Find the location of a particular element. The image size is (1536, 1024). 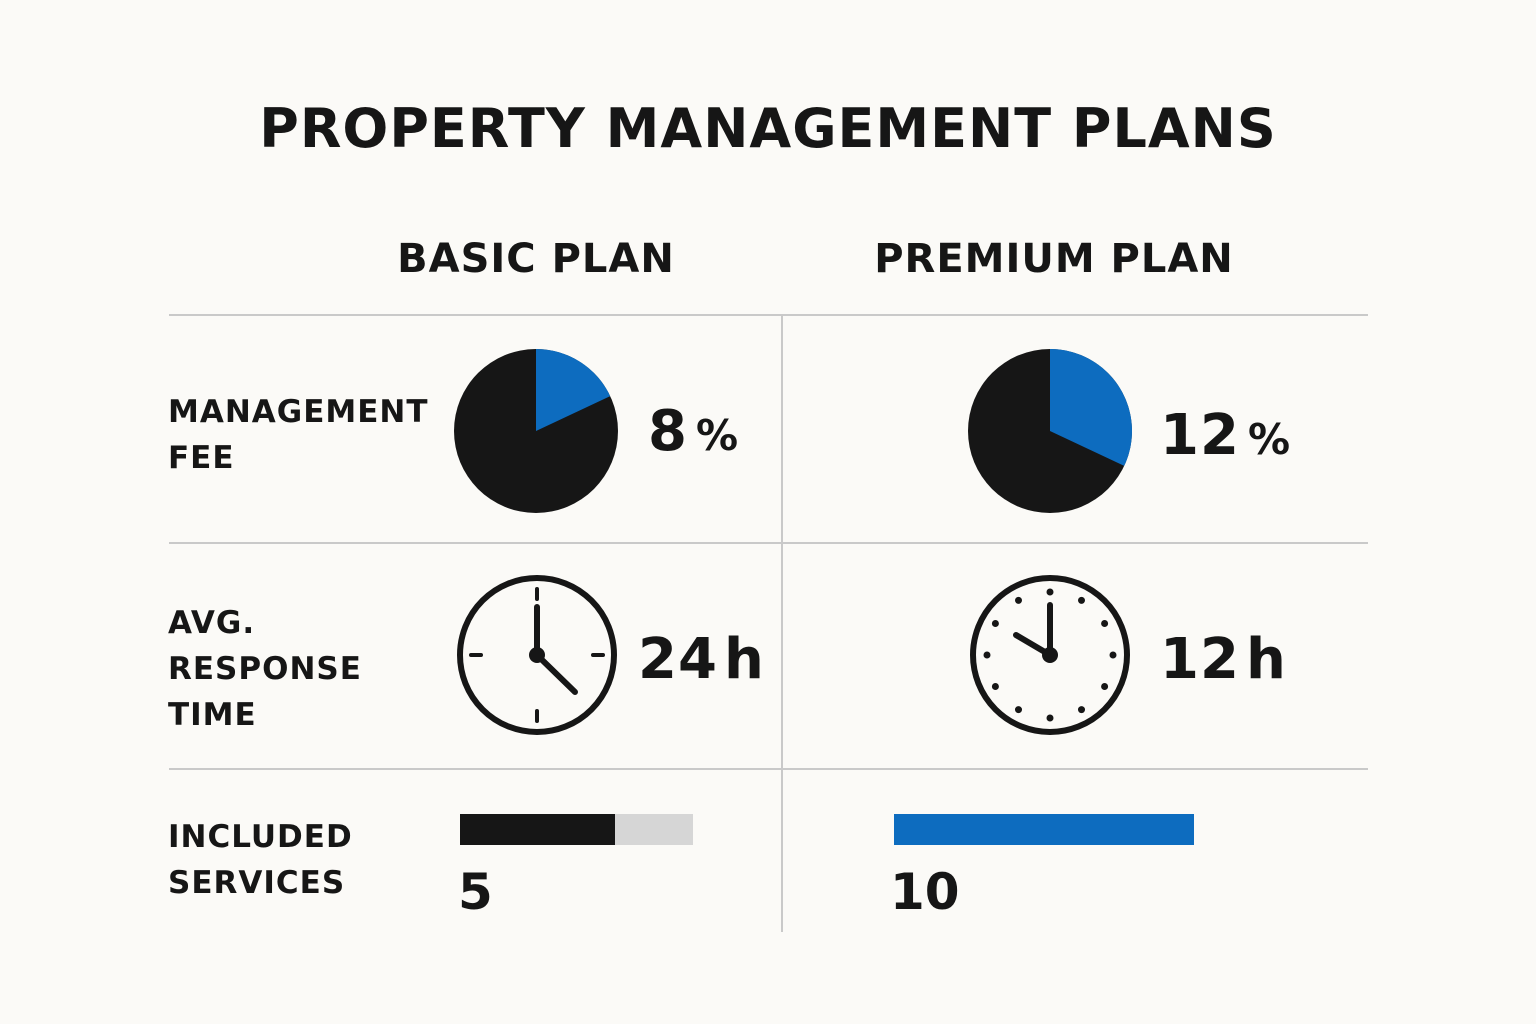

services-count-premium: 10 is located at coordinates (925, 892).